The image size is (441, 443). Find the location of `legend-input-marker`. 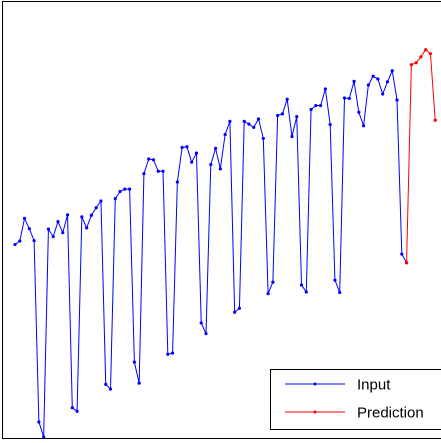

legend-input-marker is located at coordinates (315, 384).